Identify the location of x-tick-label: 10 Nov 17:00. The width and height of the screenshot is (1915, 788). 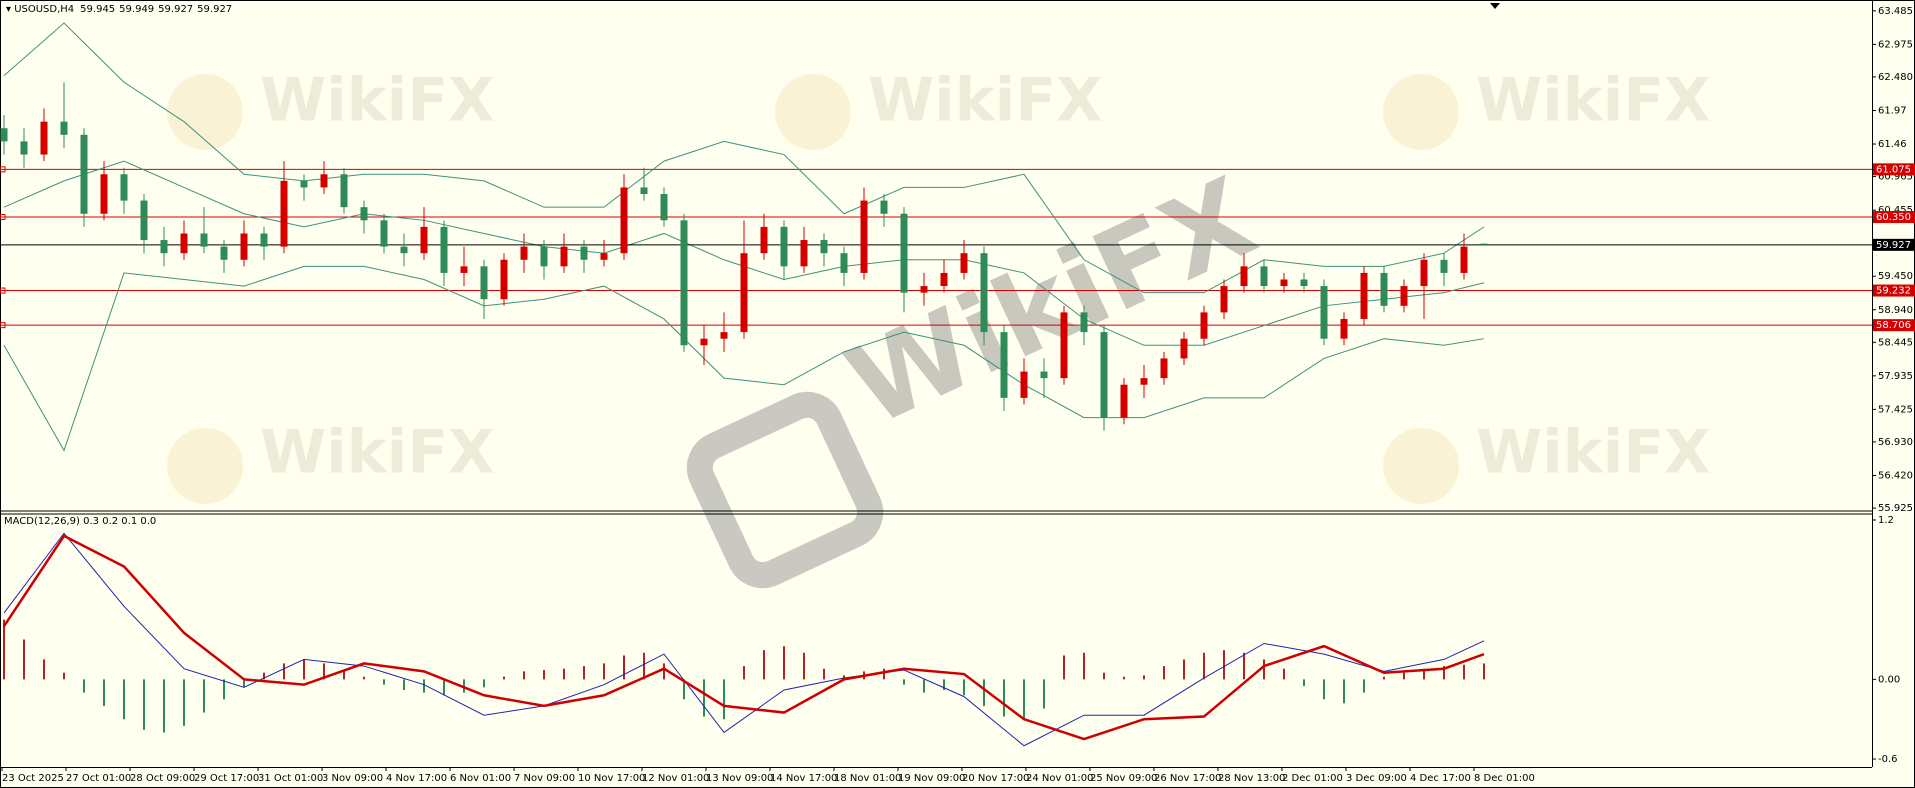
(611, 778).